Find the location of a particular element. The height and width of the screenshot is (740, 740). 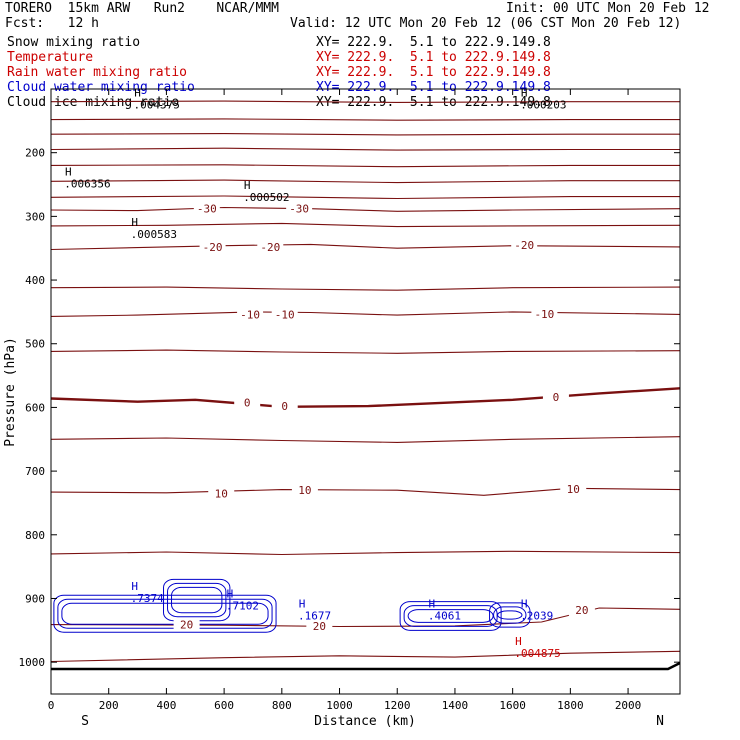

cloud-water-cells is located at coordinates (292, 605).